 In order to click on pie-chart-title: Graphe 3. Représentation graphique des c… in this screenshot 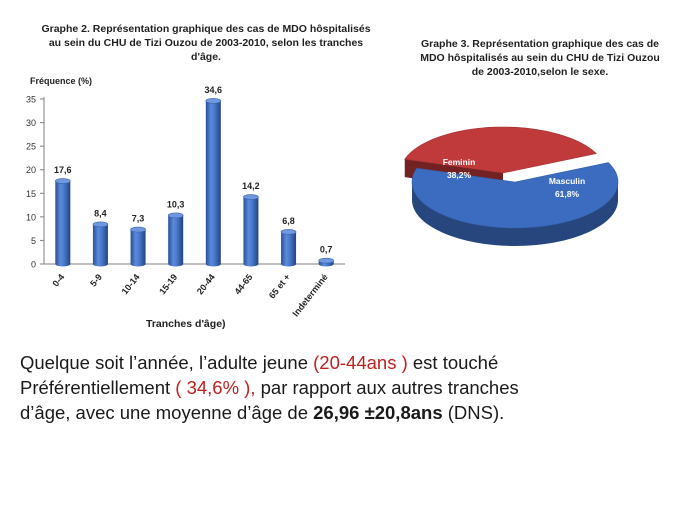, I will do `click(540, 58)`.